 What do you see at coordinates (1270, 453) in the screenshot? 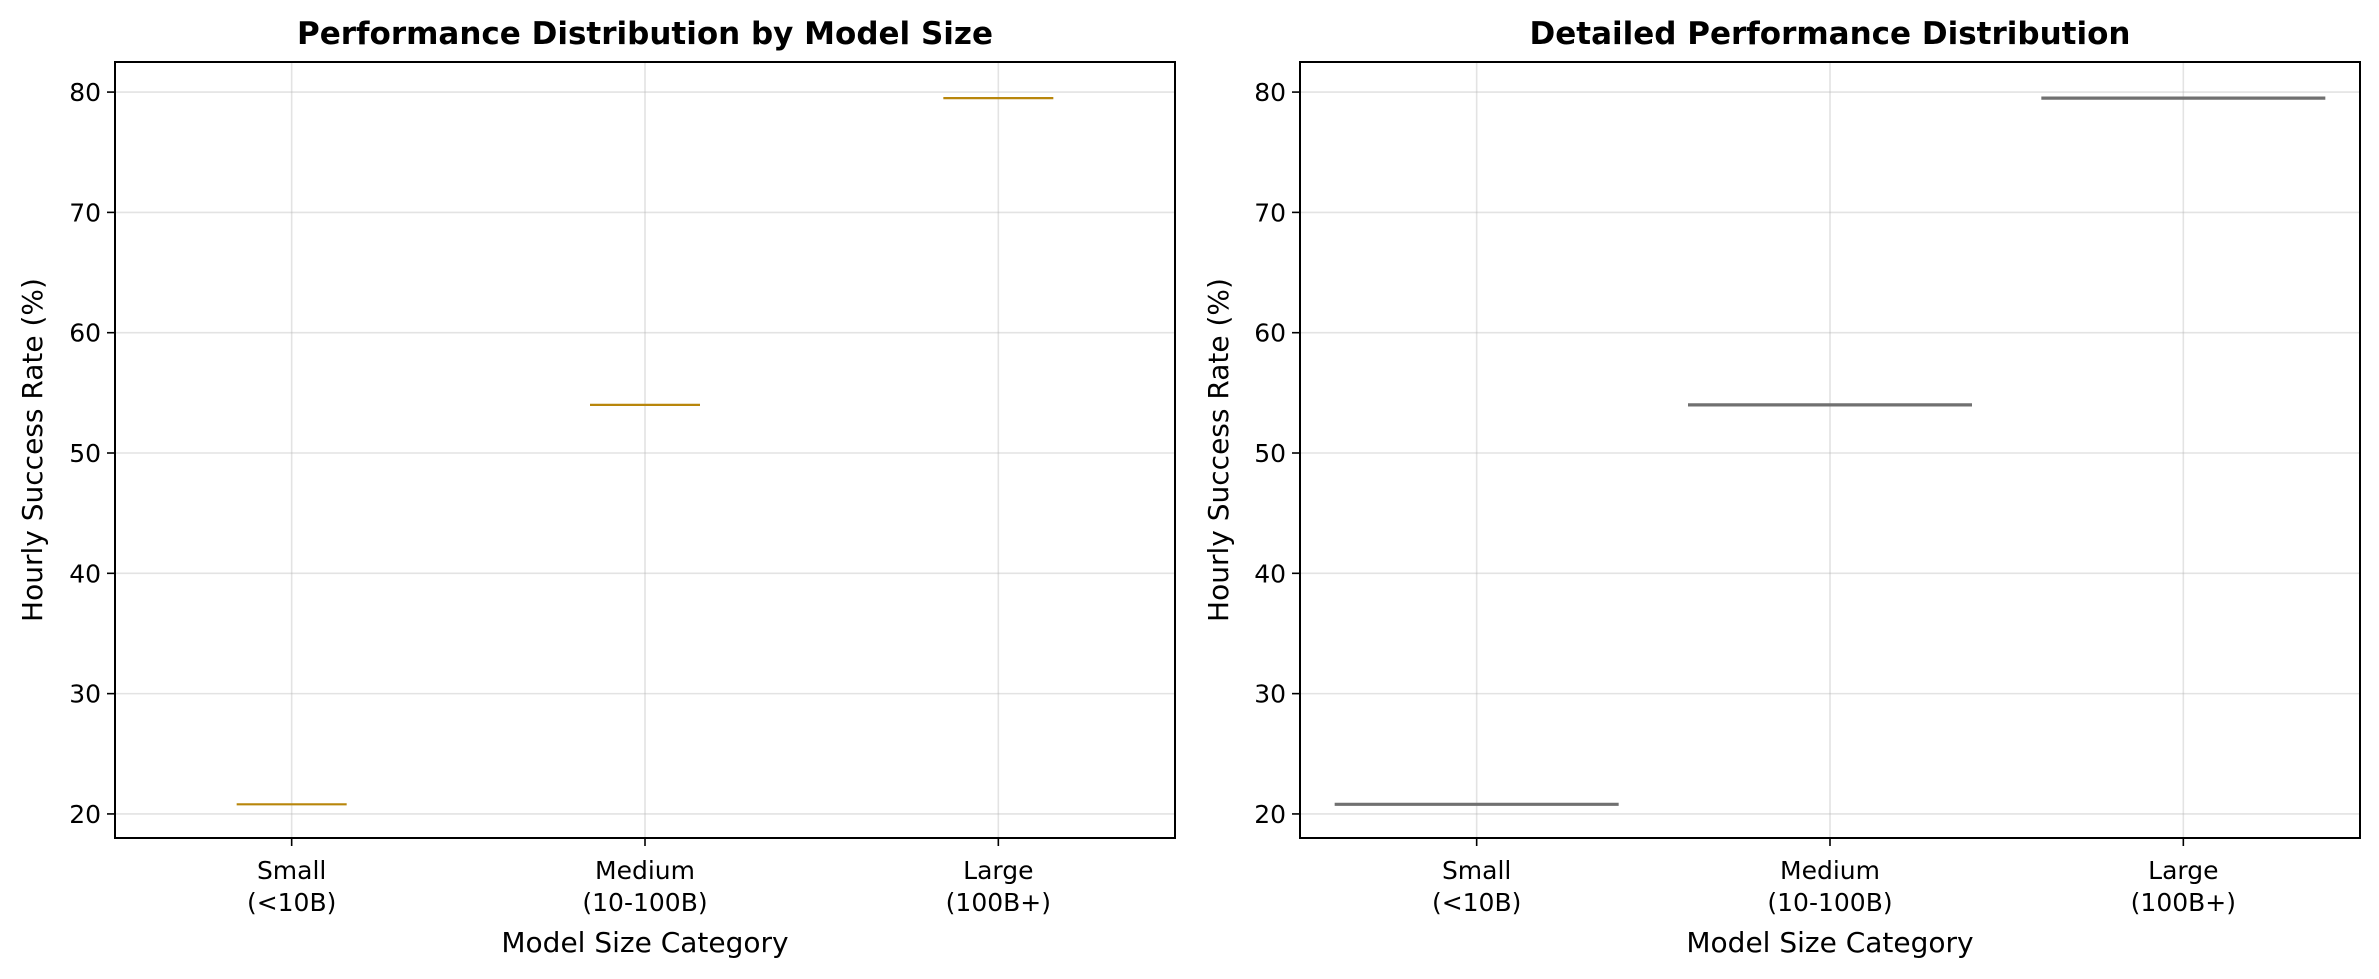
I see `right-y-tick-label: 50` at bounding box center [1270, 453].